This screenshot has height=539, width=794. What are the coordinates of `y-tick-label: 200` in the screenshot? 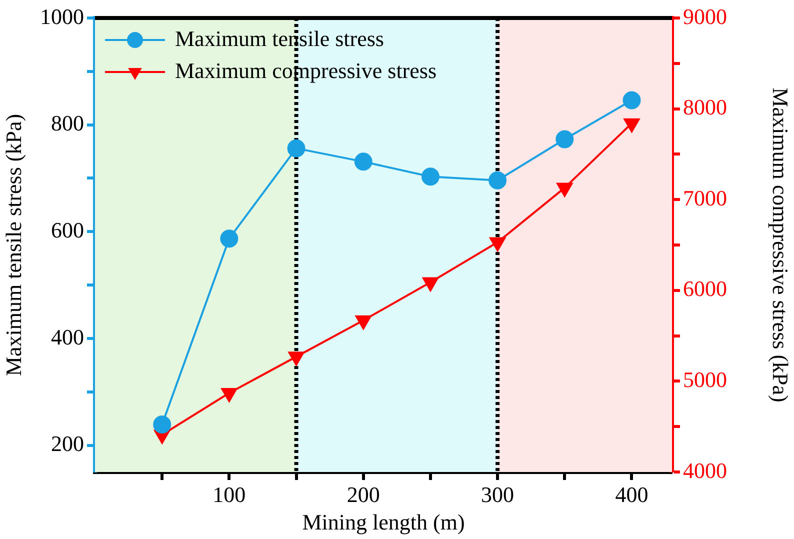 It's located at (67, 443).